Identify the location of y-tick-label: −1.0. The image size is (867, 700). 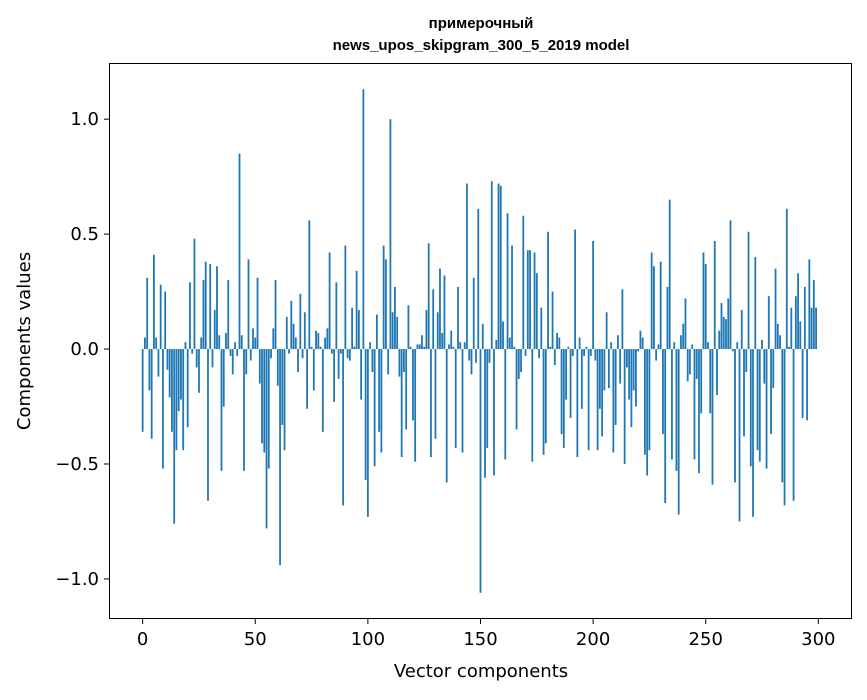
(77, 579).